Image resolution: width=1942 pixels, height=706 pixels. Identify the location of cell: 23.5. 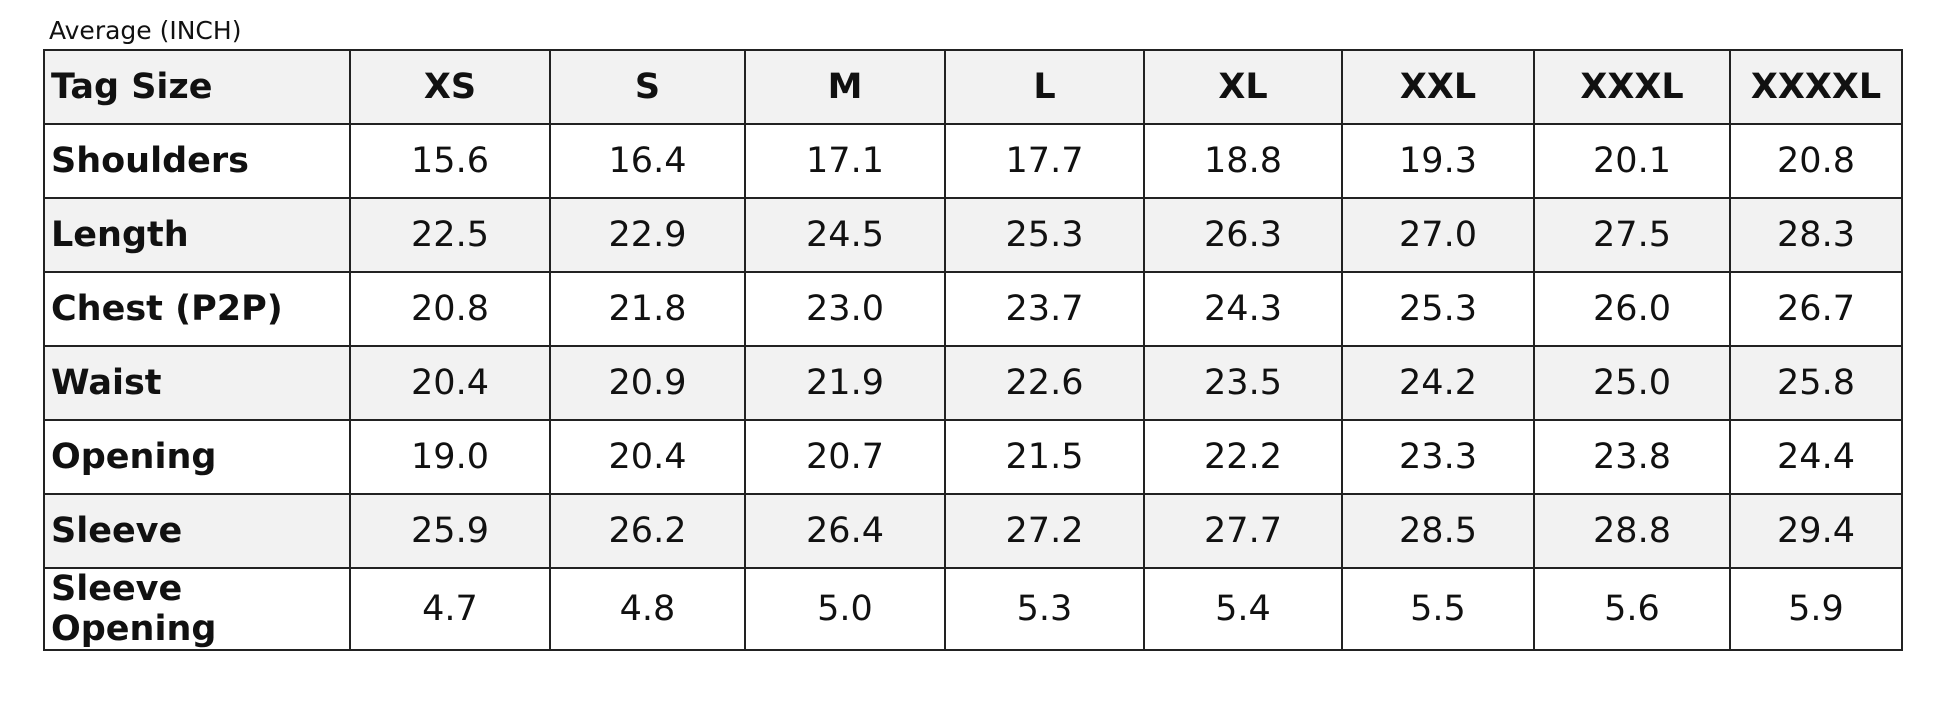
(1243, 383).